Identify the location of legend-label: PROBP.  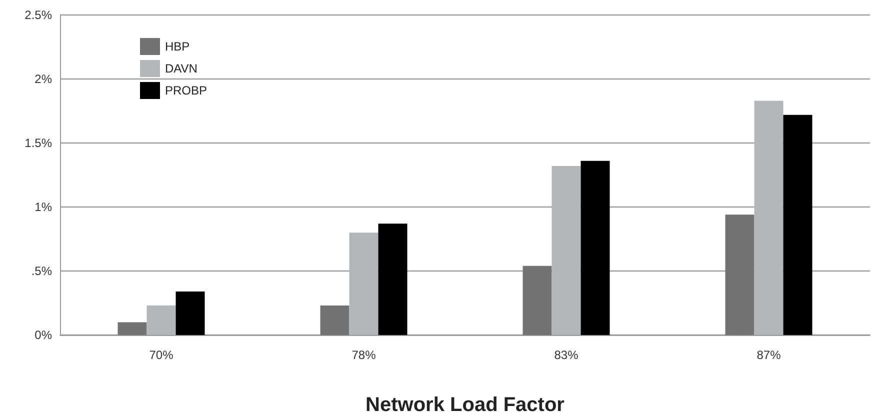
(186, 91).